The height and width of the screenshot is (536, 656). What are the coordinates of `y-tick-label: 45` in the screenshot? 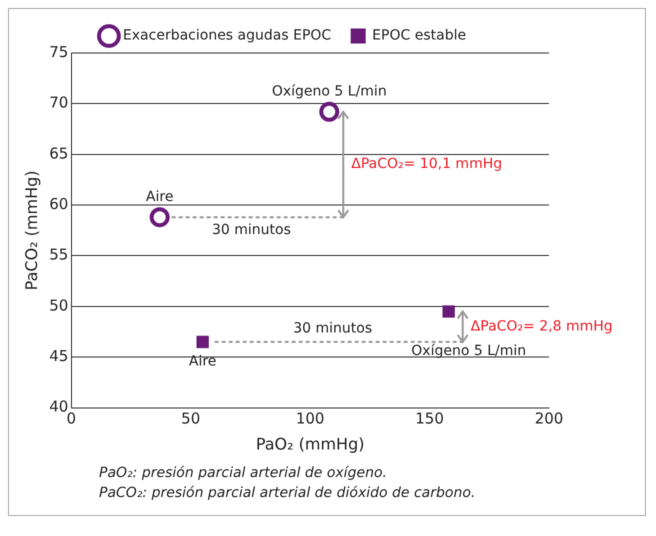 It's located at (58, 356).